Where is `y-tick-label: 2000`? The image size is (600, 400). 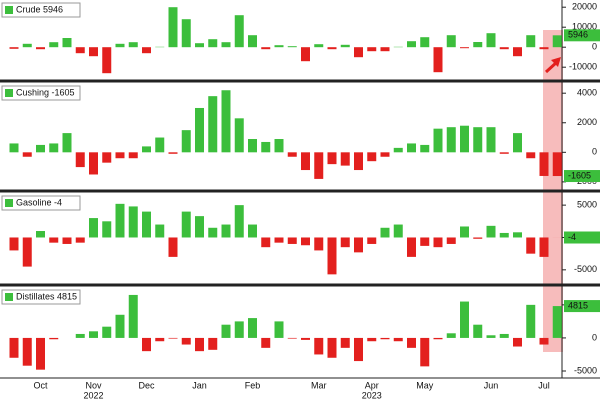
y-tick-label: 2000 is located at coordinates (587, 122).